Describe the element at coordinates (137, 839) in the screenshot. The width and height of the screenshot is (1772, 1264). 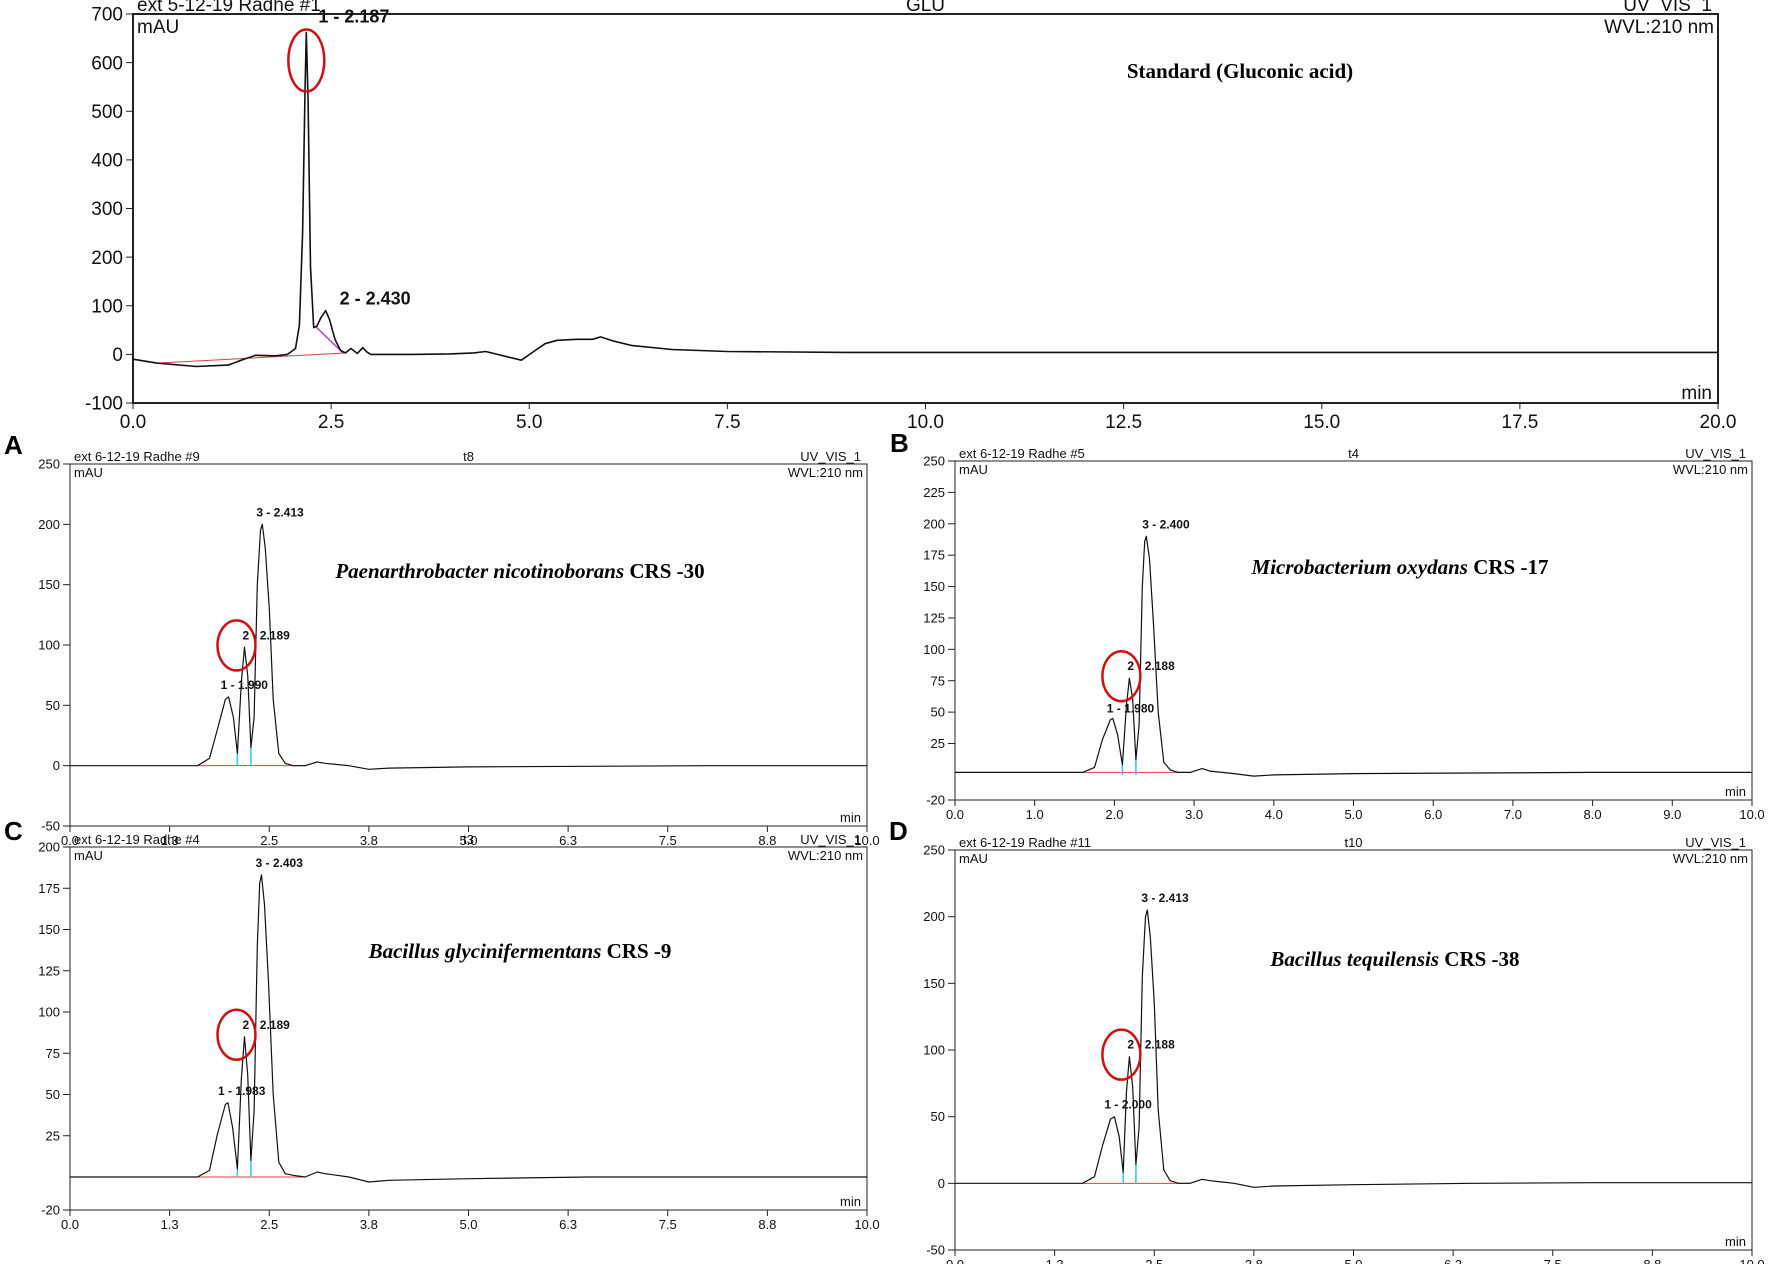
I see `run-id-label: ext 6-12-19 Radhe #4` at that location.